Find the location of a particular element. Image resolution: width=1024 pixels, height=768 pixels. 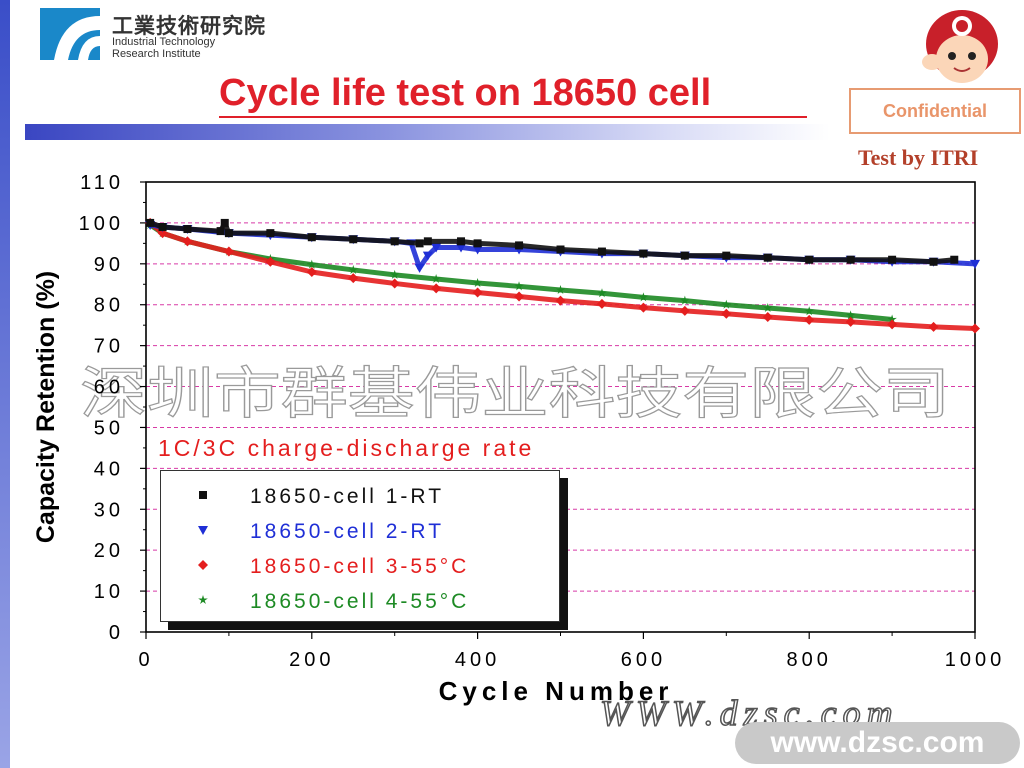

header-band is located at coordinates (427, 132).